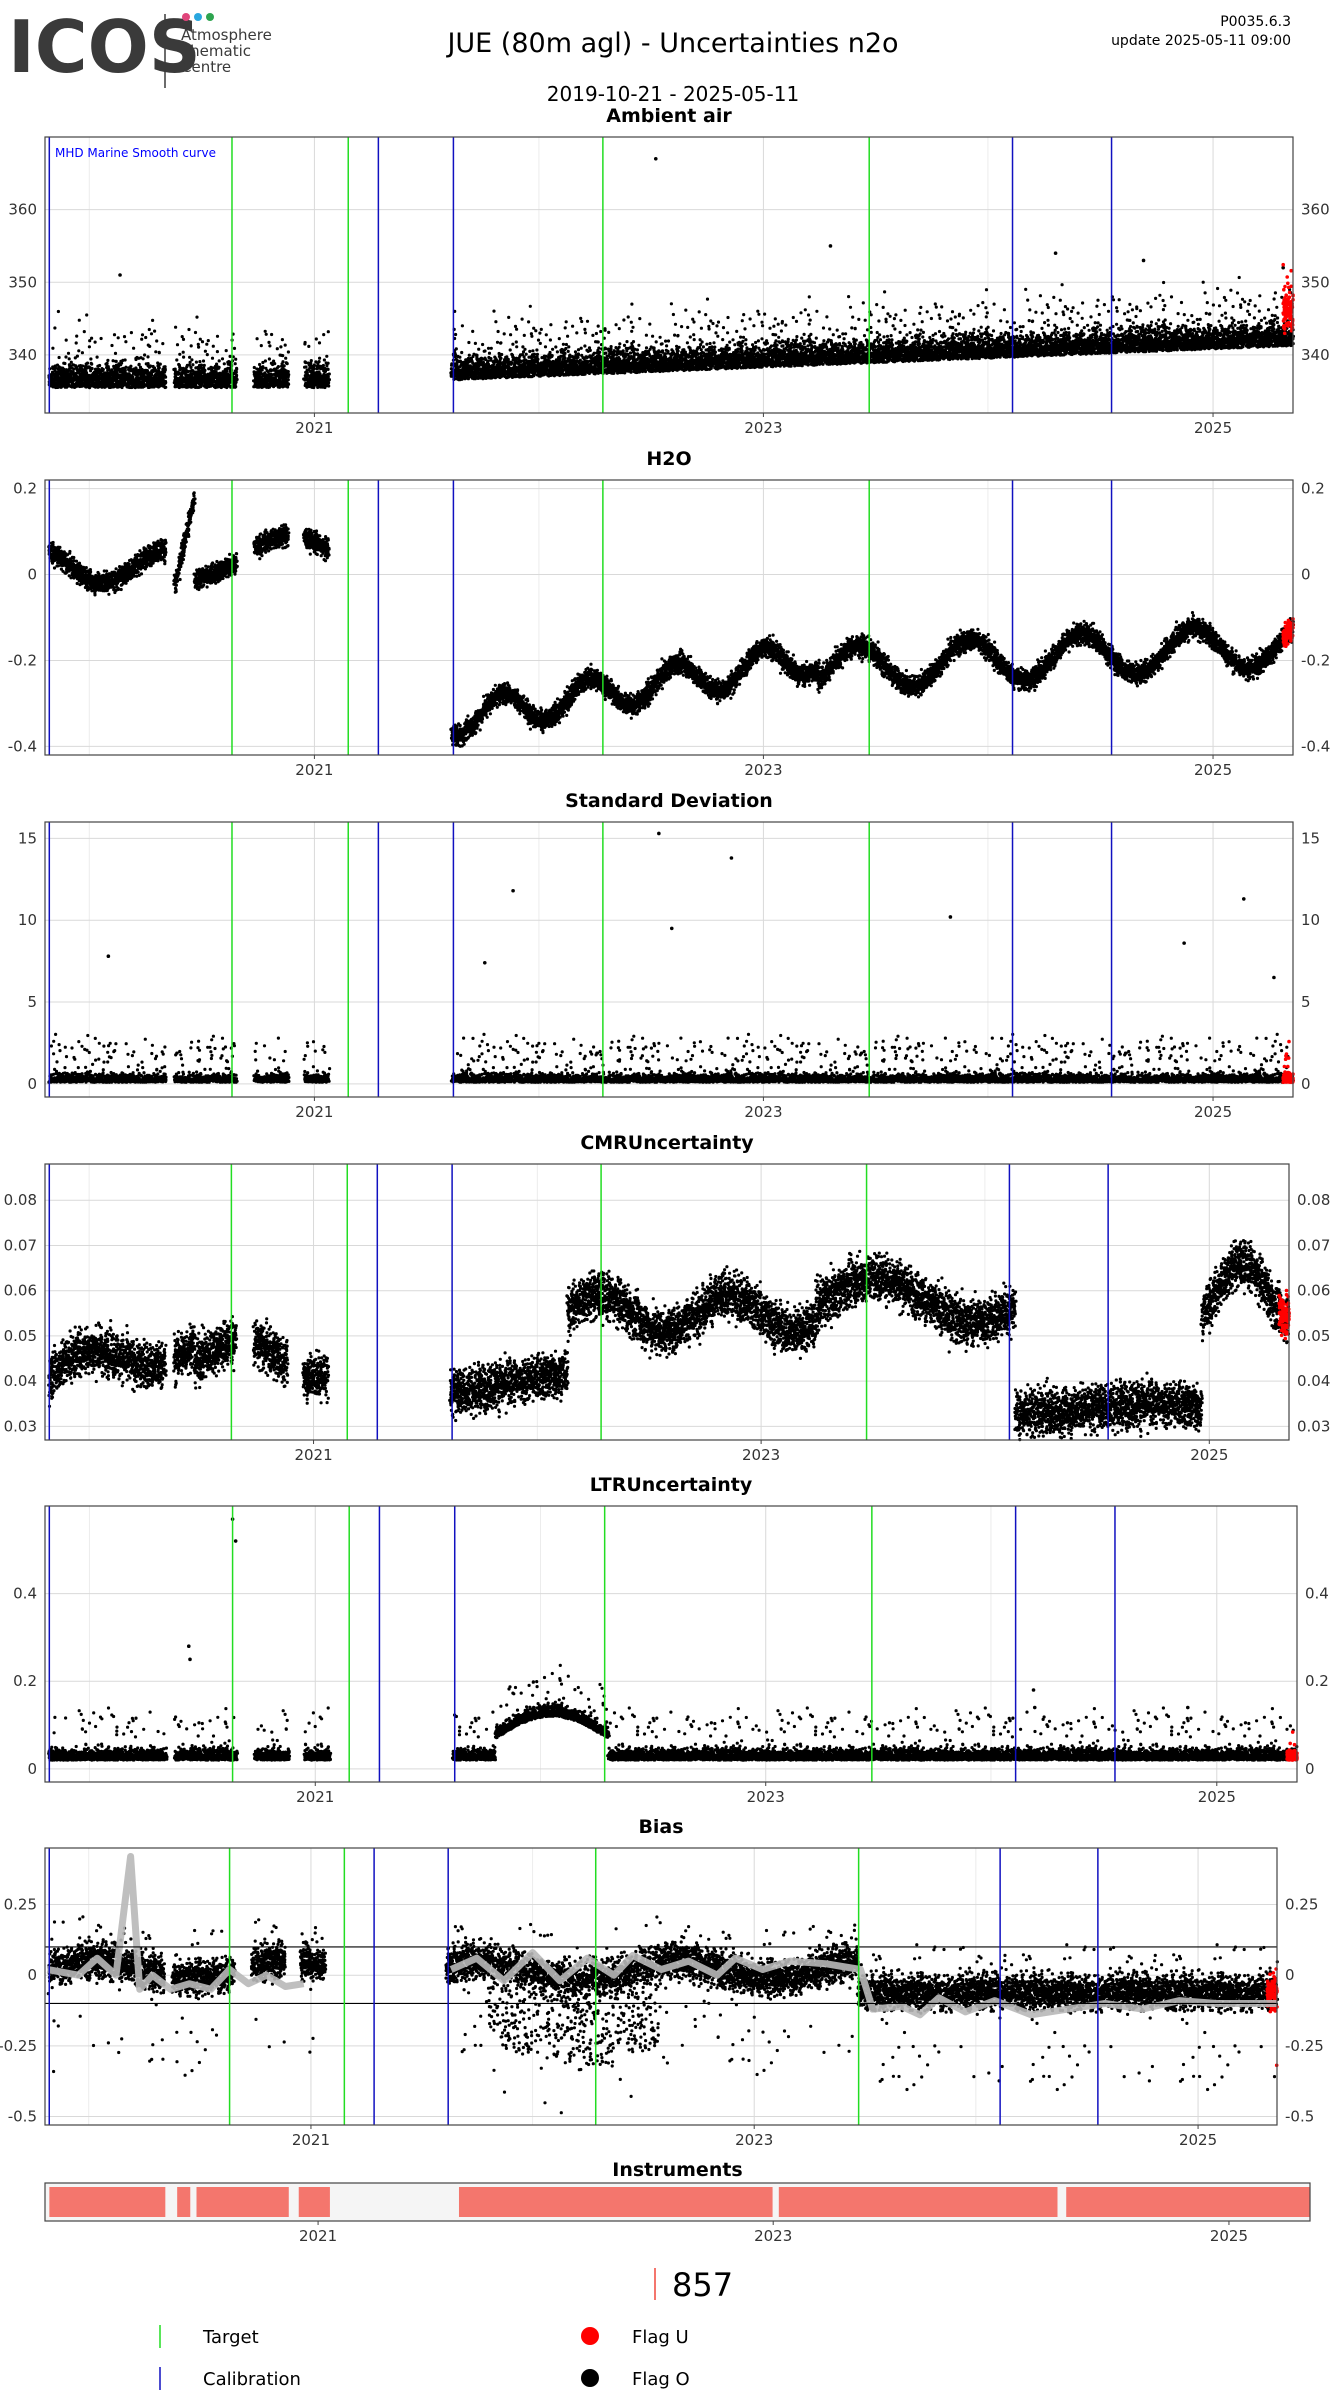 The image size is (1340, 2400). What do you see at coordinates (1301, 1905) in the screenshot?
I see `y-tick-label-right: 0.25` at bounding box center [1301, 1905].